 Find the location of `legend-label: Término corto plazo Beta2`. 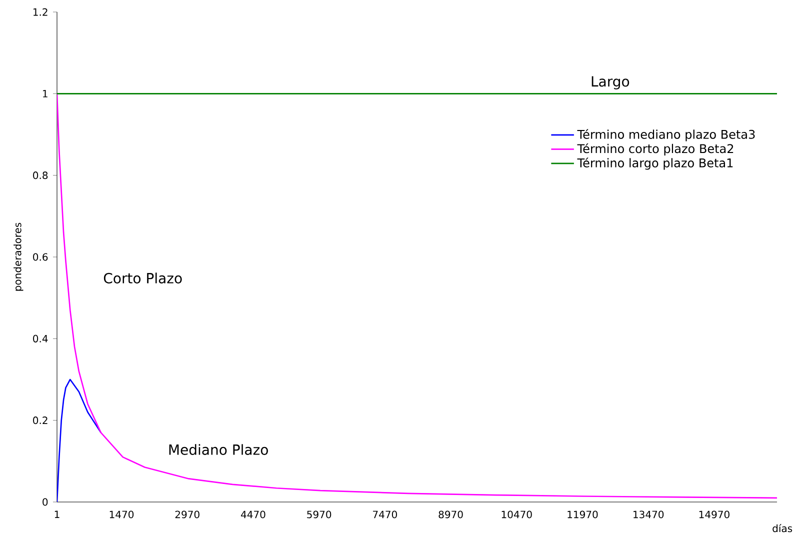

legend-label: Término corto plazo Beta2 is located at coordinates (655, 149).